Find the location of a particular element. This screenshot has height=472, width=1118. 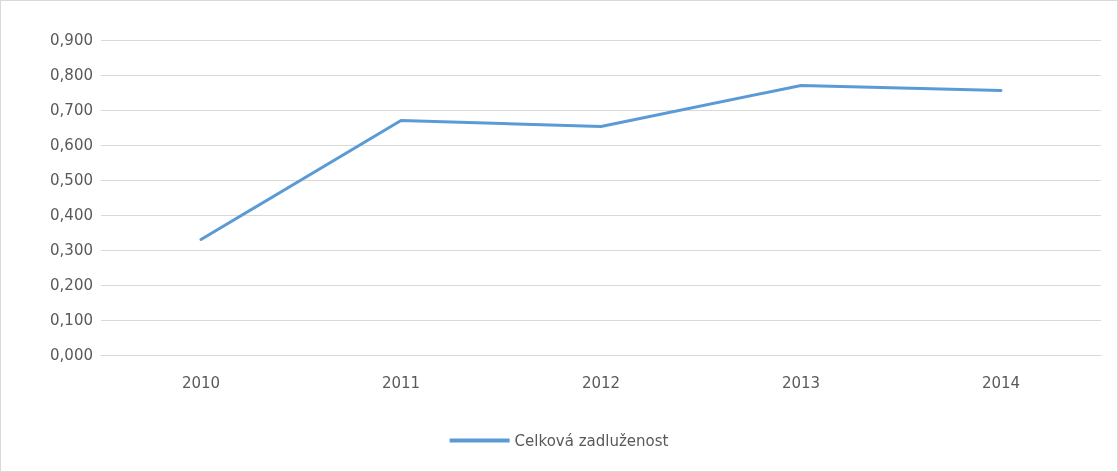

legend-label: Celková zadluženost is located at coordinates (591, 440).